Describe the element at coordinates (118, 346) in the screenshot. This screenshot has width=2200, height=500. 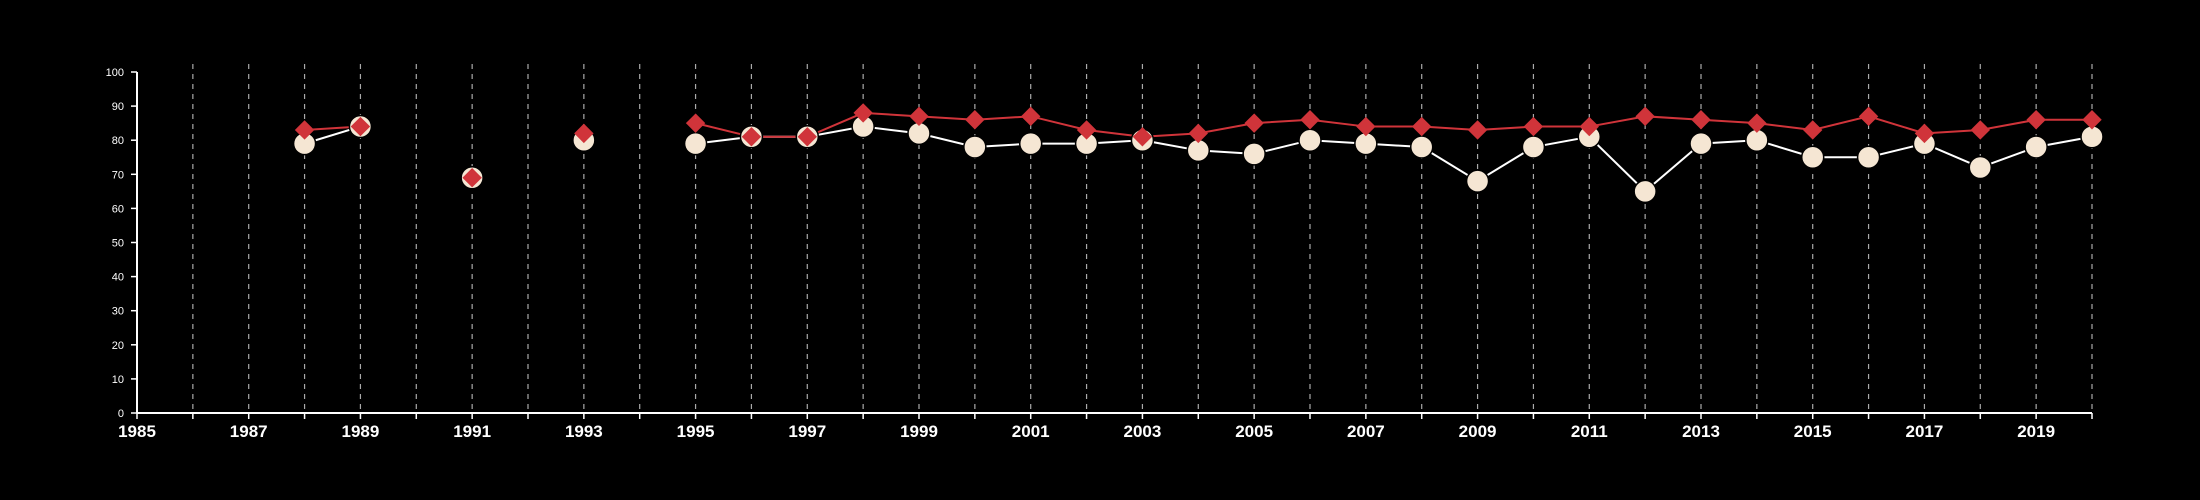
I see `y-tick-label: 20` at that location.